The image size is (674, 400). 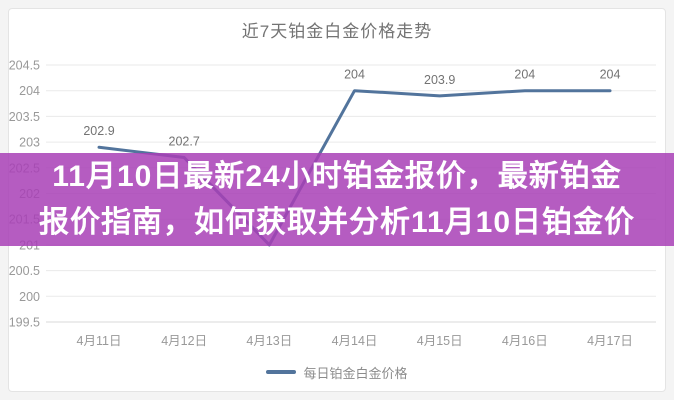 What do you see at coordinates (337, 31) in the screenshot?
I see `chart-title: 近7天铂金白金价格走势` at bounding box center [337, 31].